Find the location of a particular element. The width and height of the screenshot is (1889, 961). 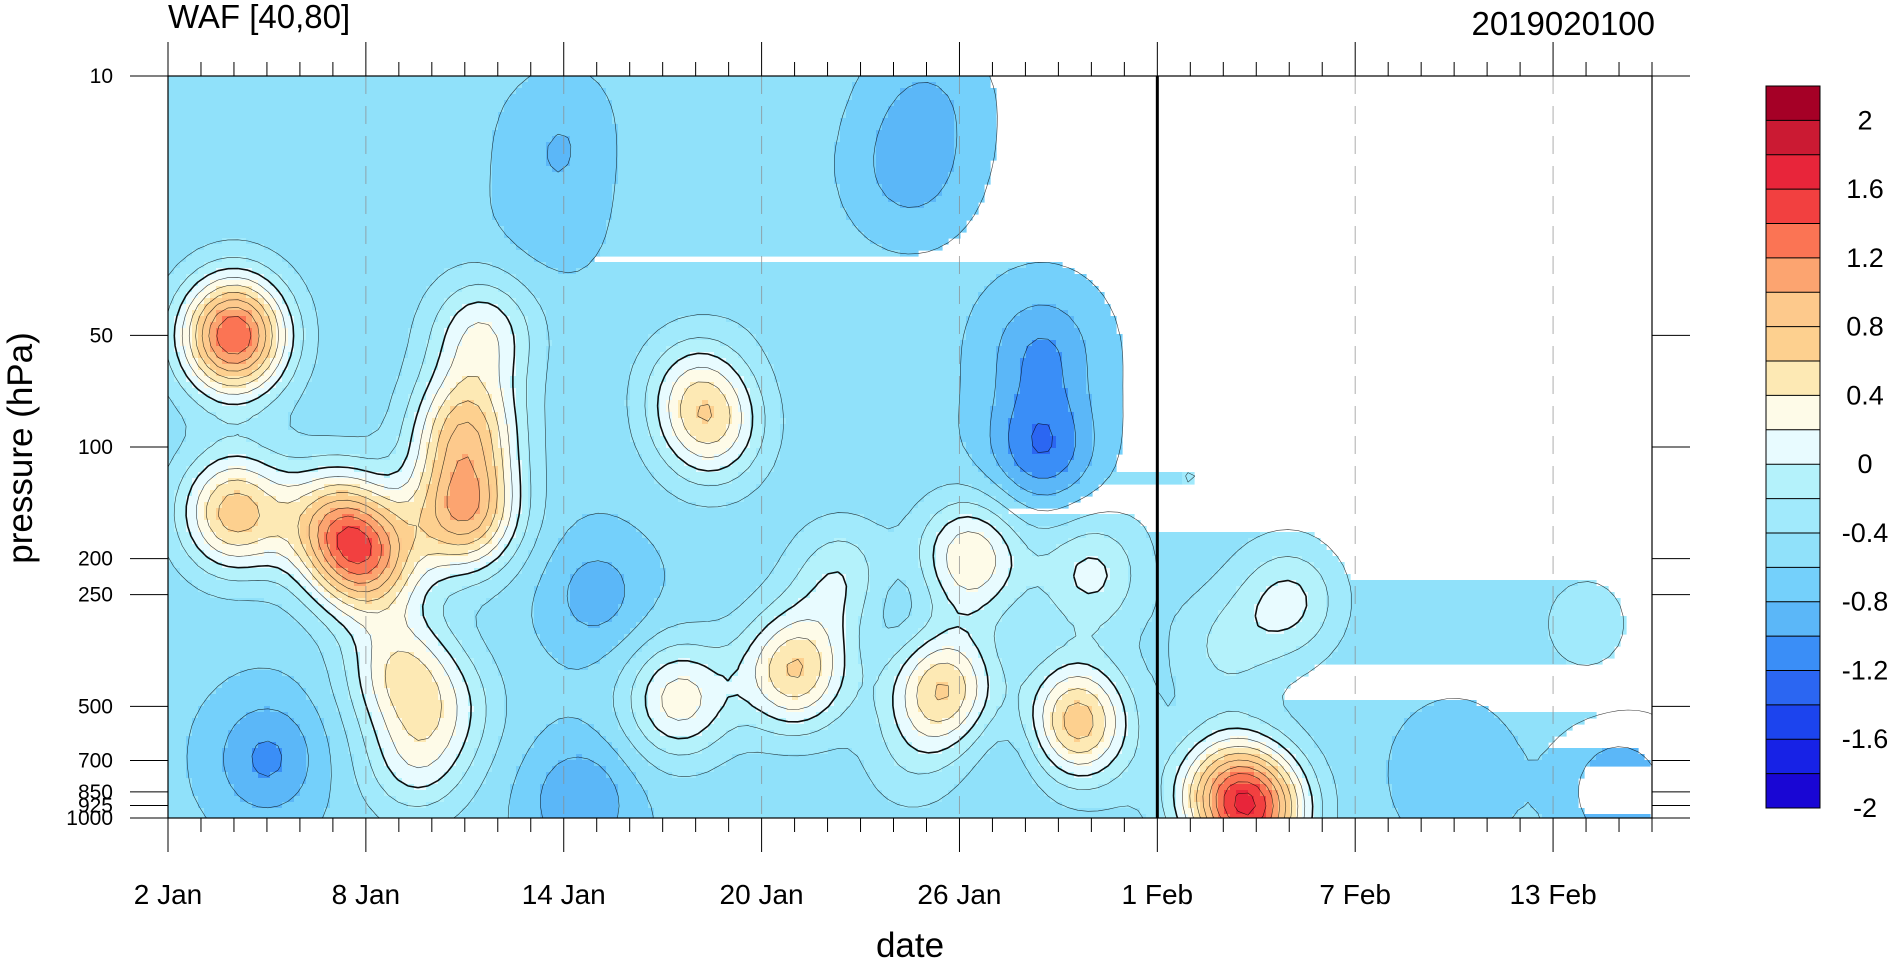

contour-line is located at coordinates (1245, 804).